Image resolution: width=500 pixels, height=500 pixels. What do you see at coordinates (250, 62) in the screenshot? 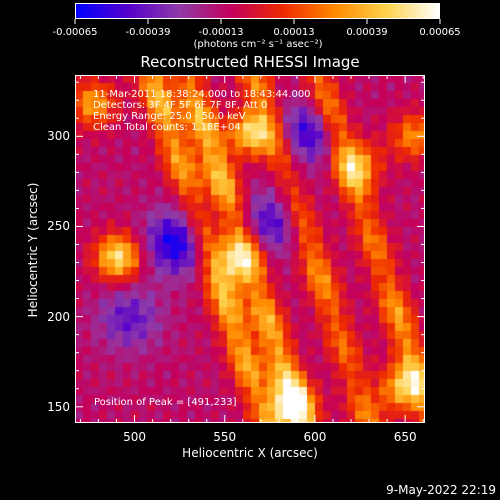
I see `chart-title: Reconstructed RHESSI Image` at bounding box center [250, 62].